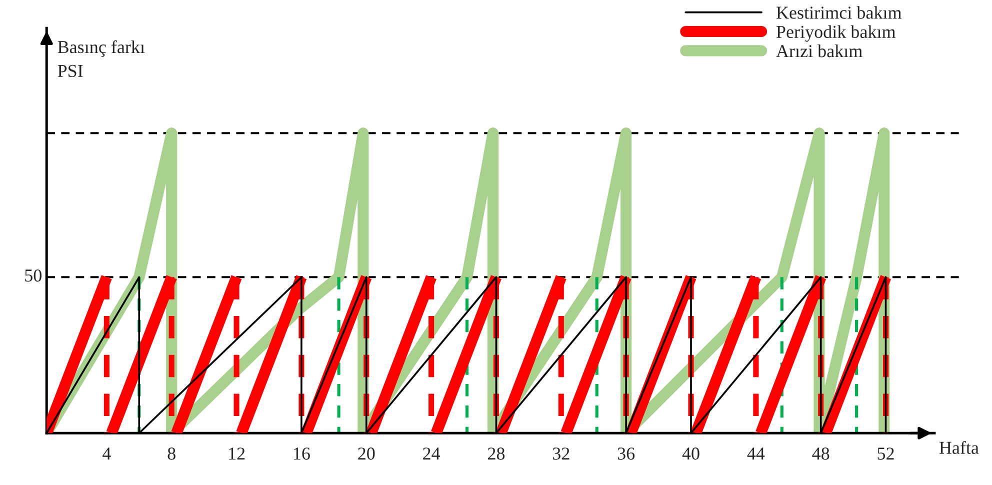 The image size is (992, 485). What do you see at coordinates (836, 33) in the screenshot?
I see `legend-label: Periyodik bakım` at bounding box center [836, 33].